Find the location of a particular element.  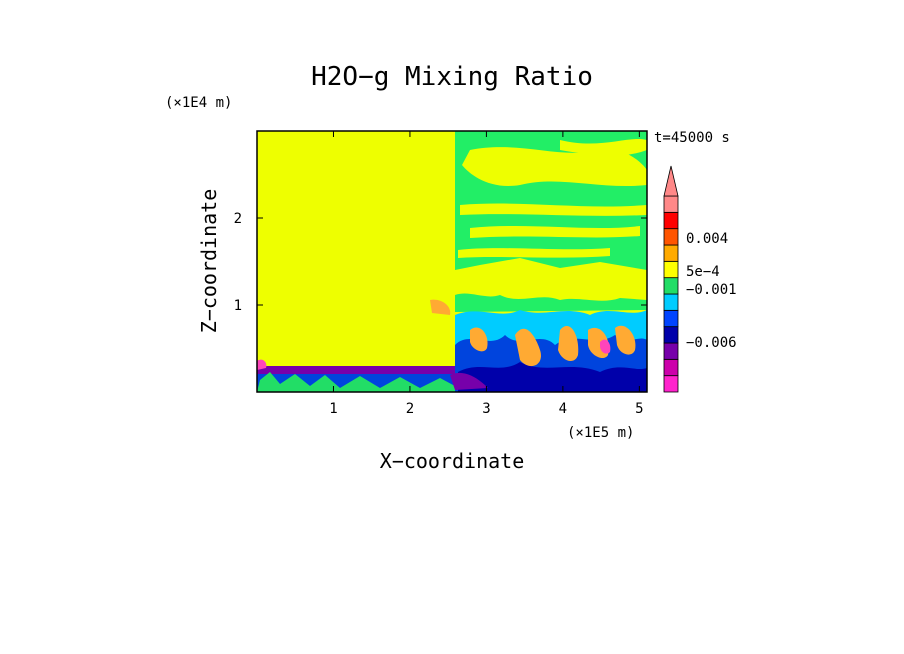

time-label: t=45000 s is located at coordinates (692, 138).